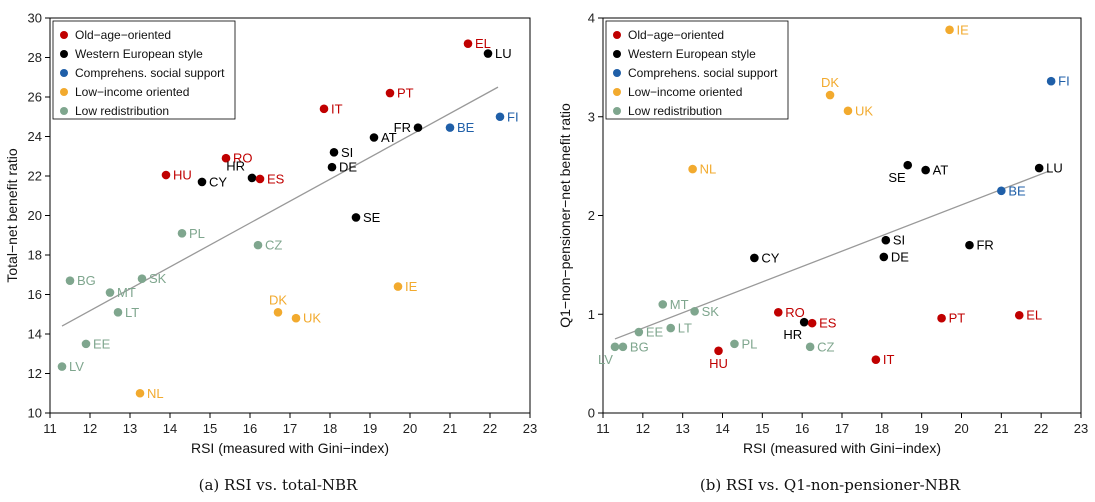 The image size is (1095, 502). What do you see at coordinates (158, 278) in the screenshot?
I see `point-label-sk: SK` at bounding box center [158, 278].